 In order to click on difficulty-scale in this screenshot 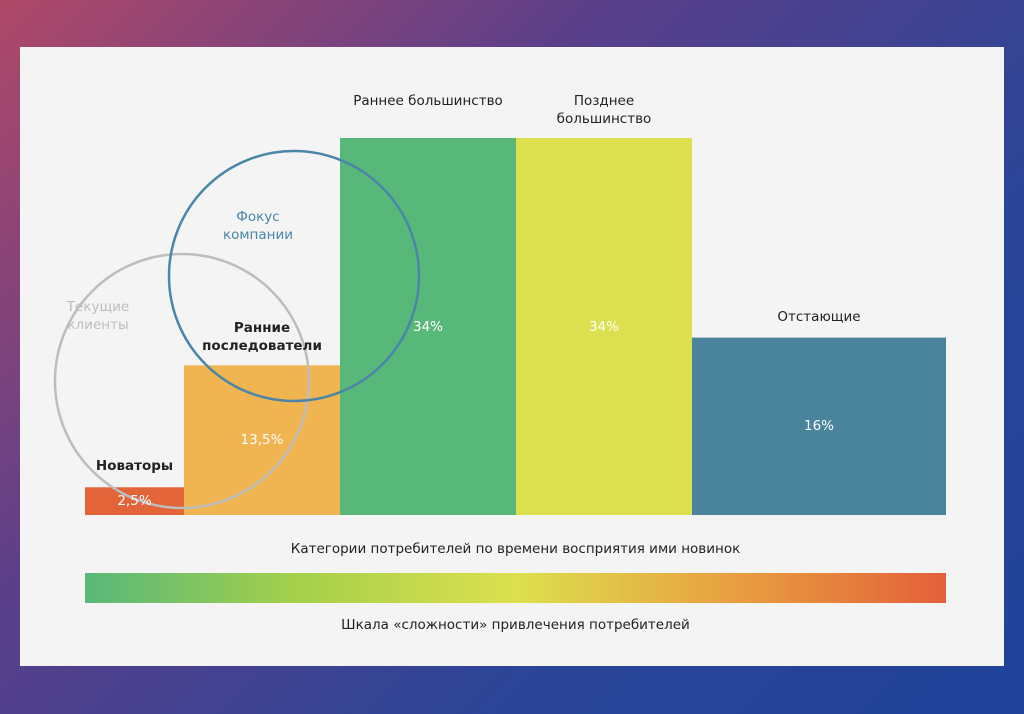, I will do `click(515, 588)`.